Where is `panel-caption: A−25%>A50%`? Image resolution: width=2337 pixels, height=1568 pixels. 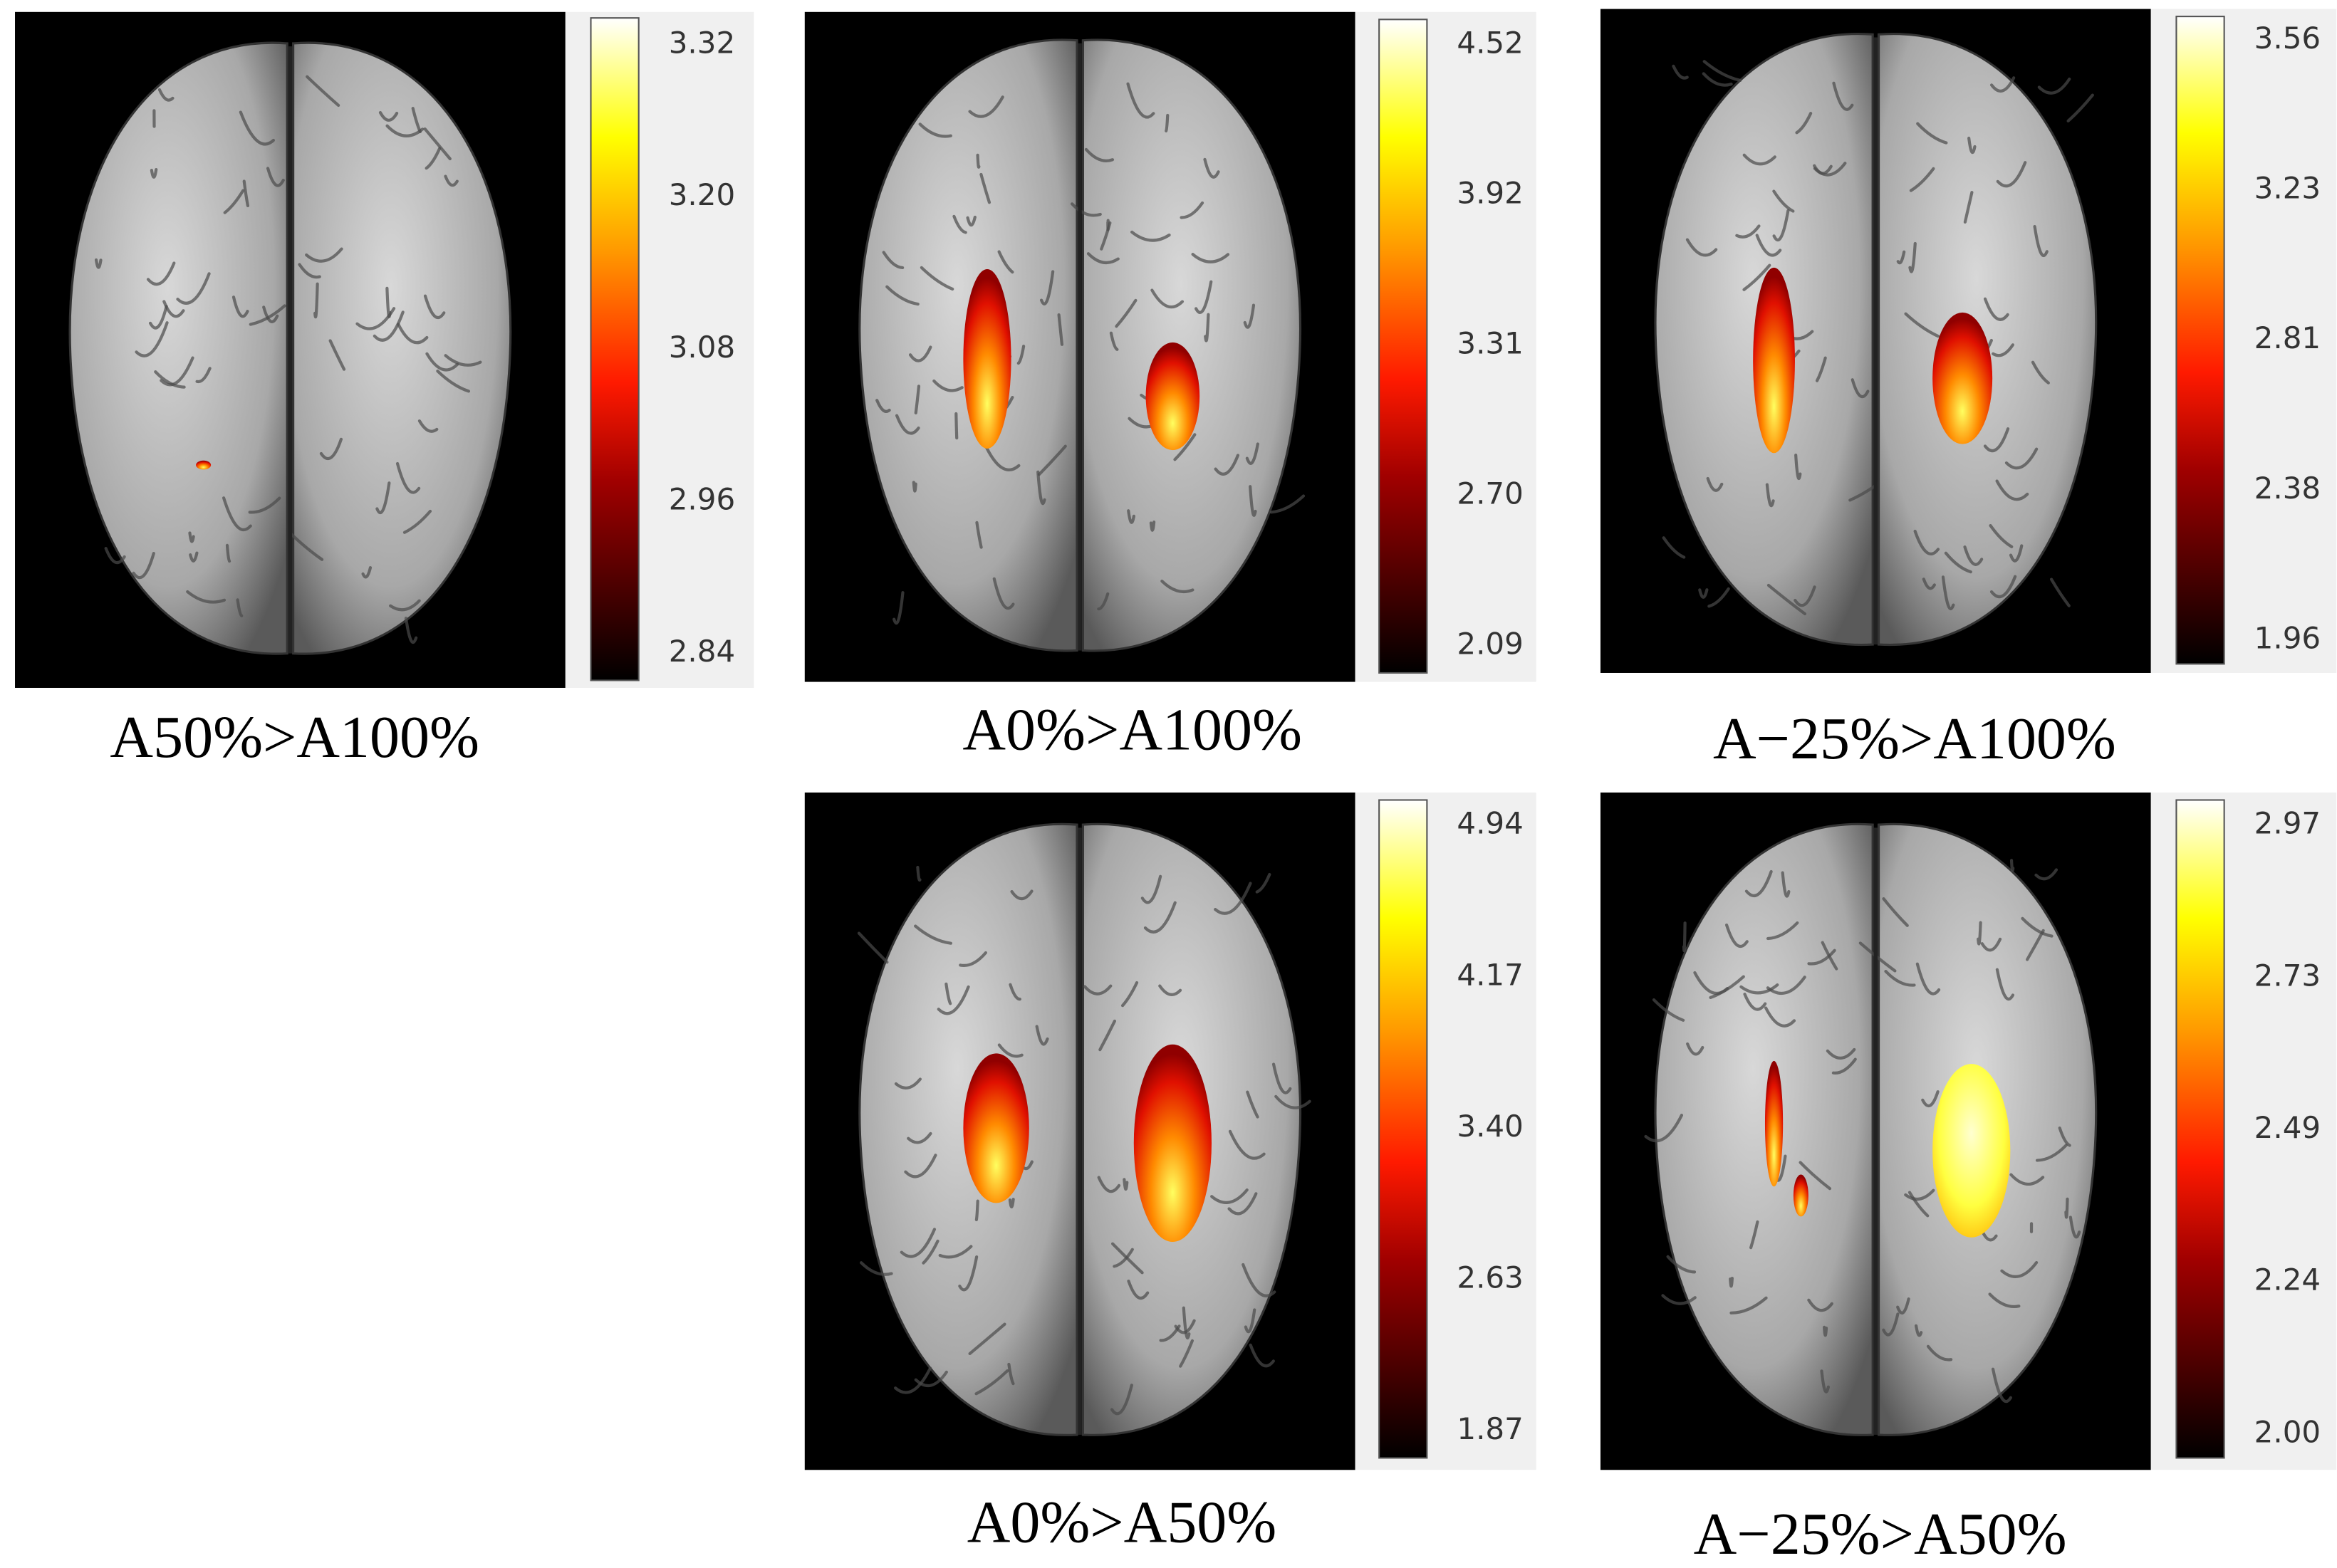
panel-caption: A−25%>A50% is located at coordinates (1881, 1534).